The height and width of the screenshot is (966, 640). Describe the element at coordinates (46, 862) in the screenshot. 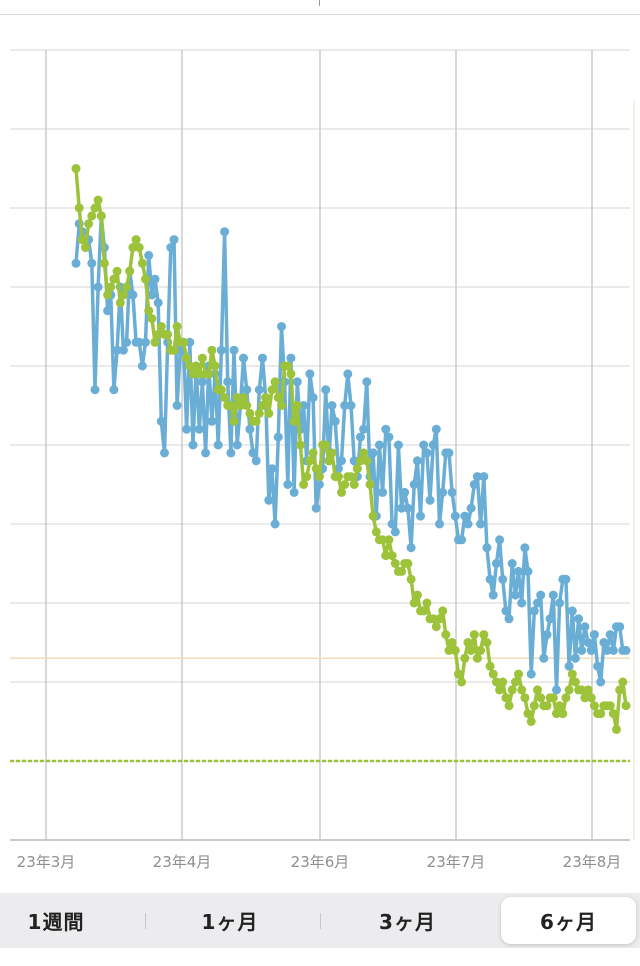

I see `x-tick-label: 23年3月` at that location.